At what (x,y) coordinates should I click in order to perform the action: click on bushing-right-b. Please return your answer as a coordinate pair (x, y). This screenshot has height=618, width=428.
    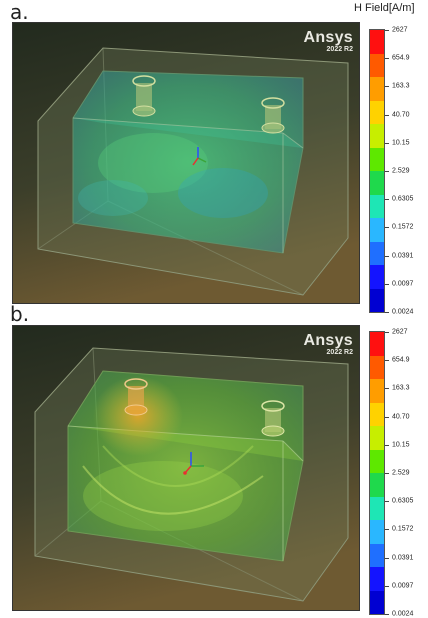
    Looking at the image, I should click on (273, 418).